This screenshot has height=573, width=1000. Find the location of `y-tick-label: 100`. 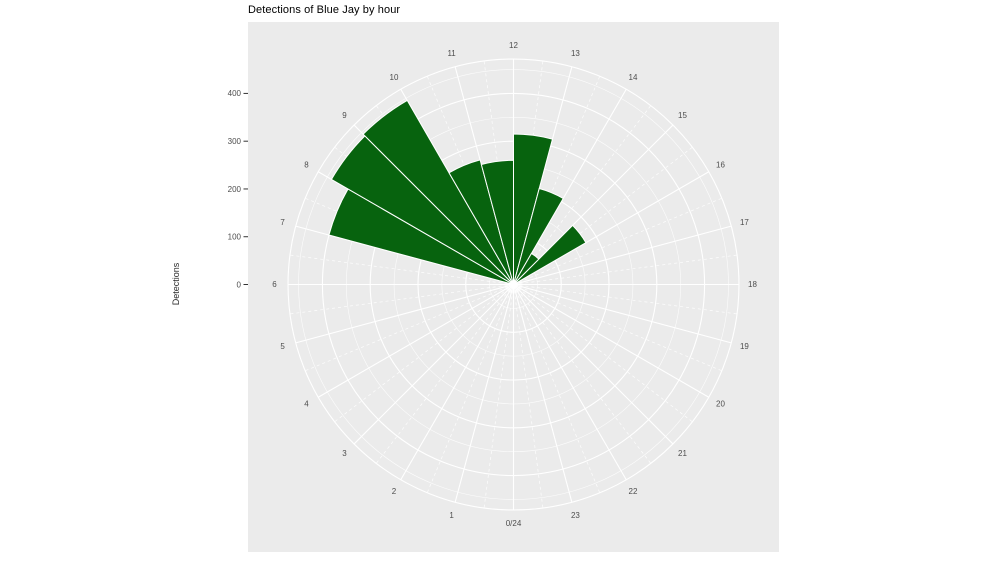

y-tick-label: 100 is located at coordinates (235, 237).